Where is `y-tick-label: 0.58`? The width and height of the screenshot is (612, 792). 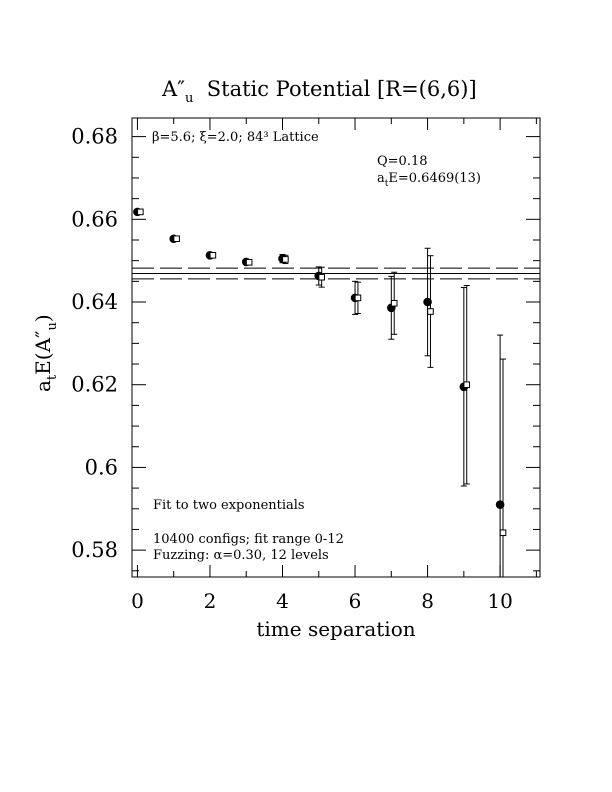 y-tick-label: 0.58 is located at coordinates (94, 550).